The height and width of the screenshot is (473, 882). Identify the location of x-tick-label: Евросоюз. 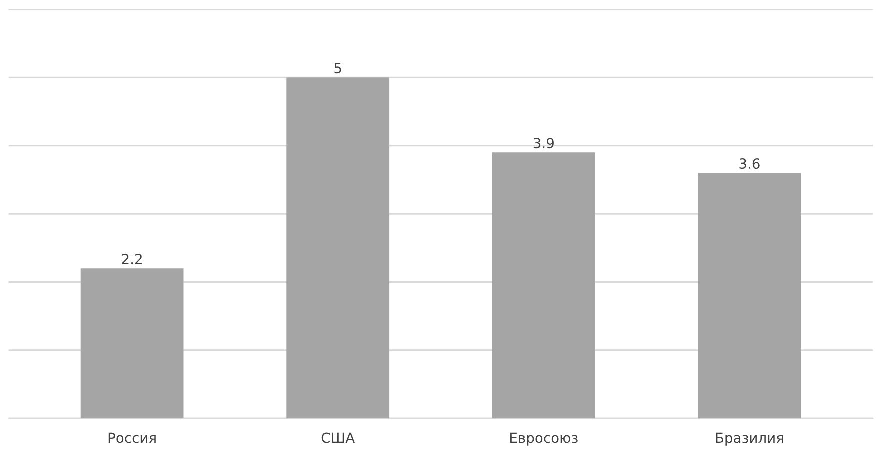
(544, 439).